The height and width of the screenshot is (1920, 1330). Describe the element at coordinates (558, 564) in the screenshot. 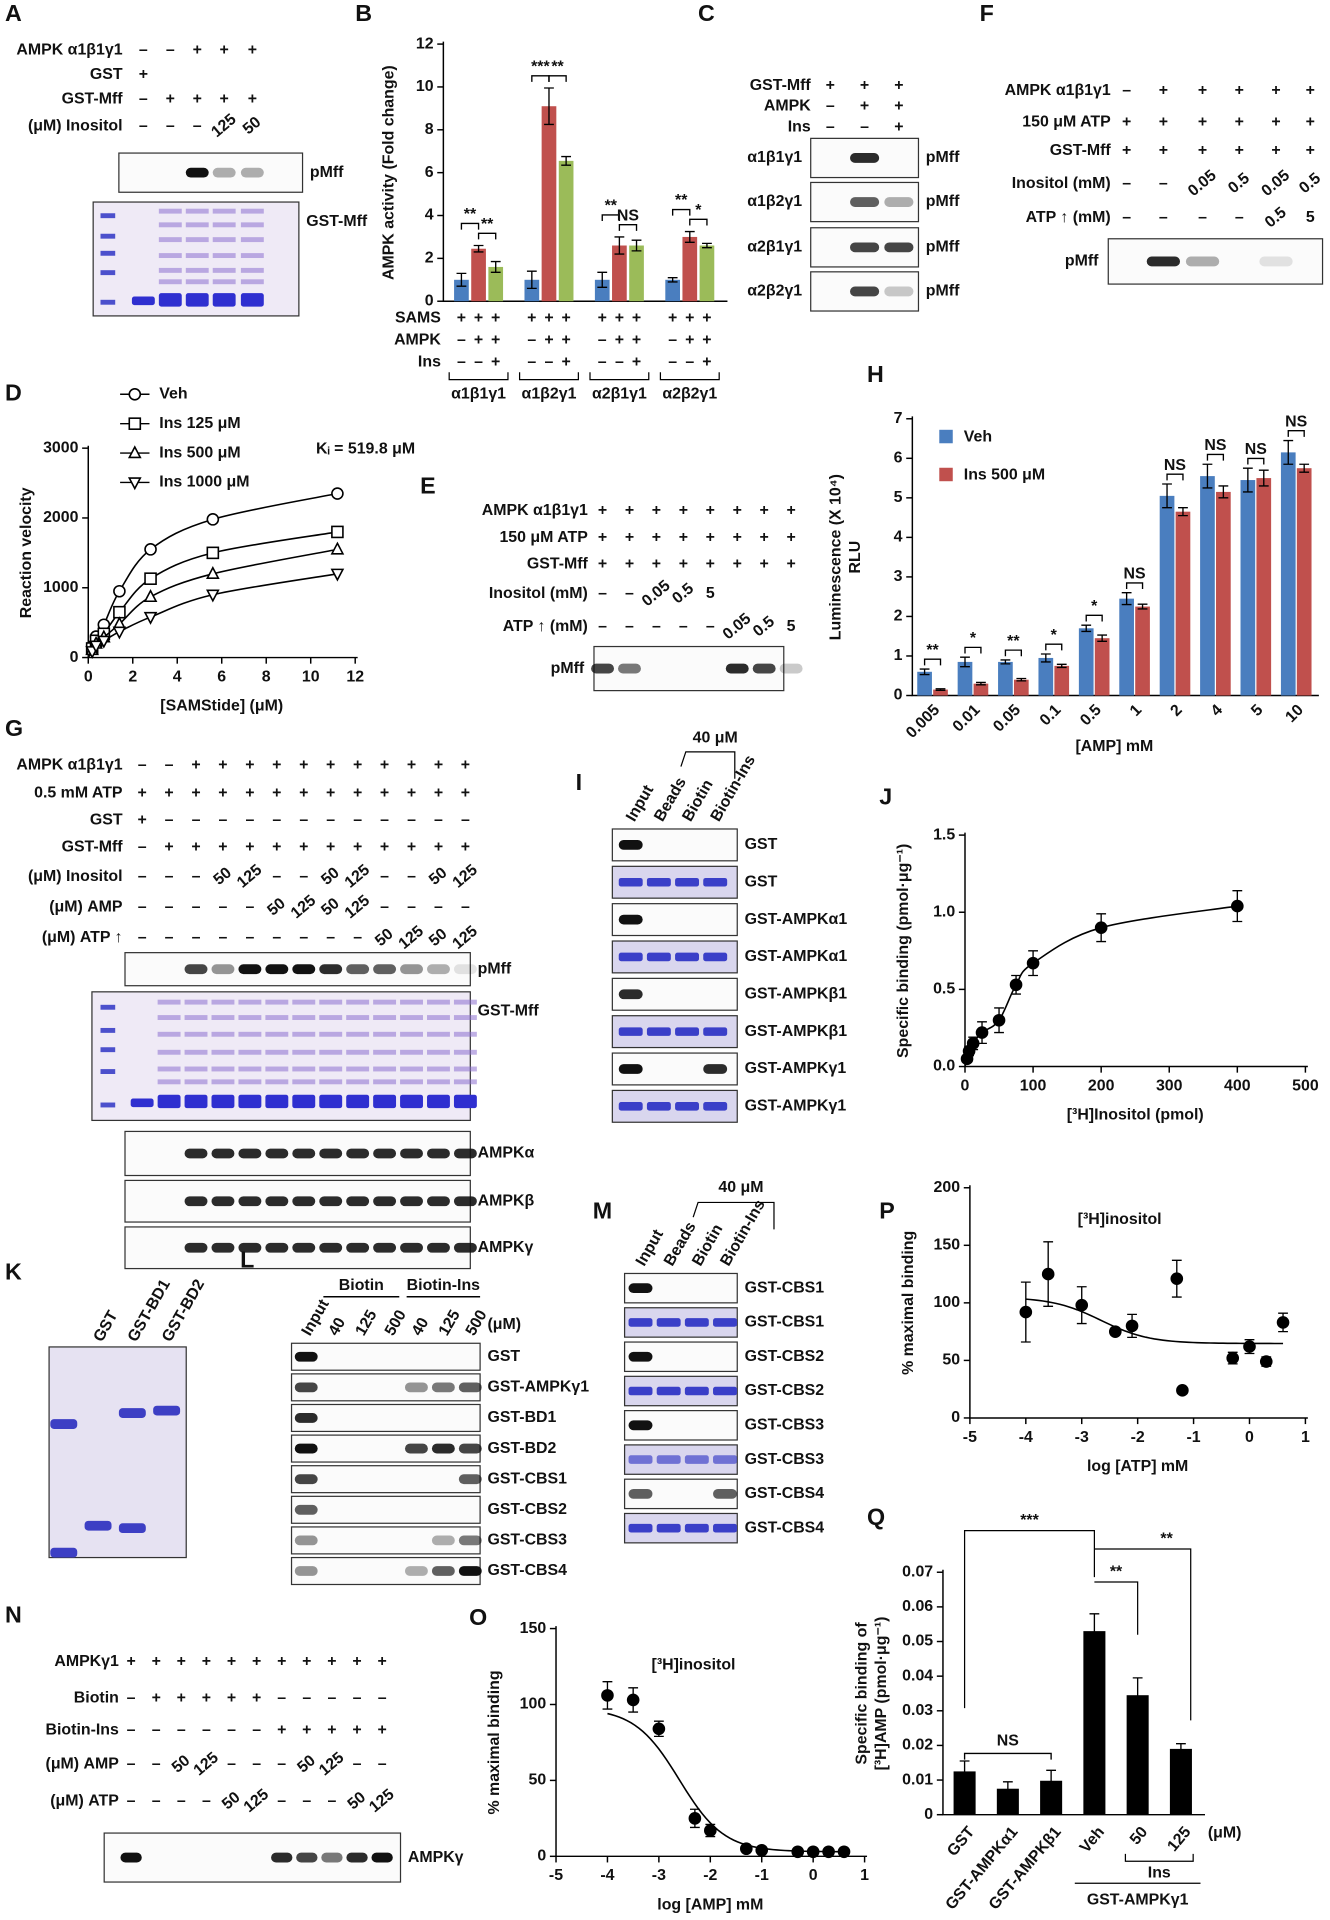

I see `condition-label: GST-Mff` at that location.